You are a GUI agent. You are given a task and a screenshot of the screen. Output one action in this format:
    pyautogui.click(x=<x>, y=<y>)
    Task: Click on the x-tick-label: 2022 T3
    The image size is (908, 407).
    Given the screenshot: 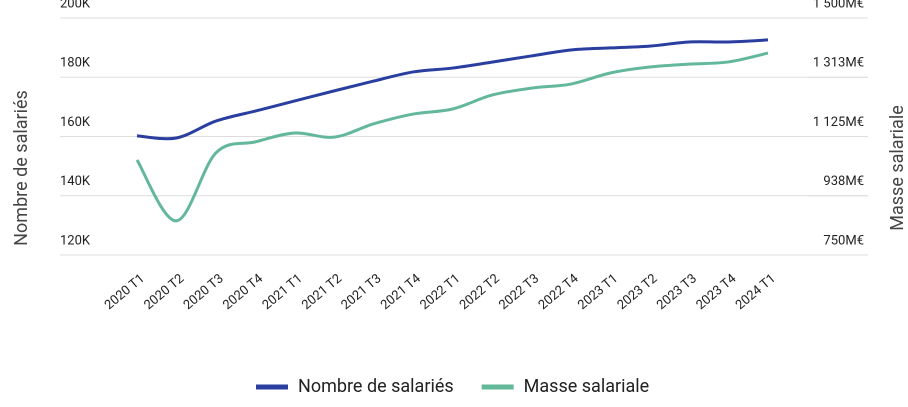 What is the action you would take?
    pyautogui.click(x=519, y=292)
    